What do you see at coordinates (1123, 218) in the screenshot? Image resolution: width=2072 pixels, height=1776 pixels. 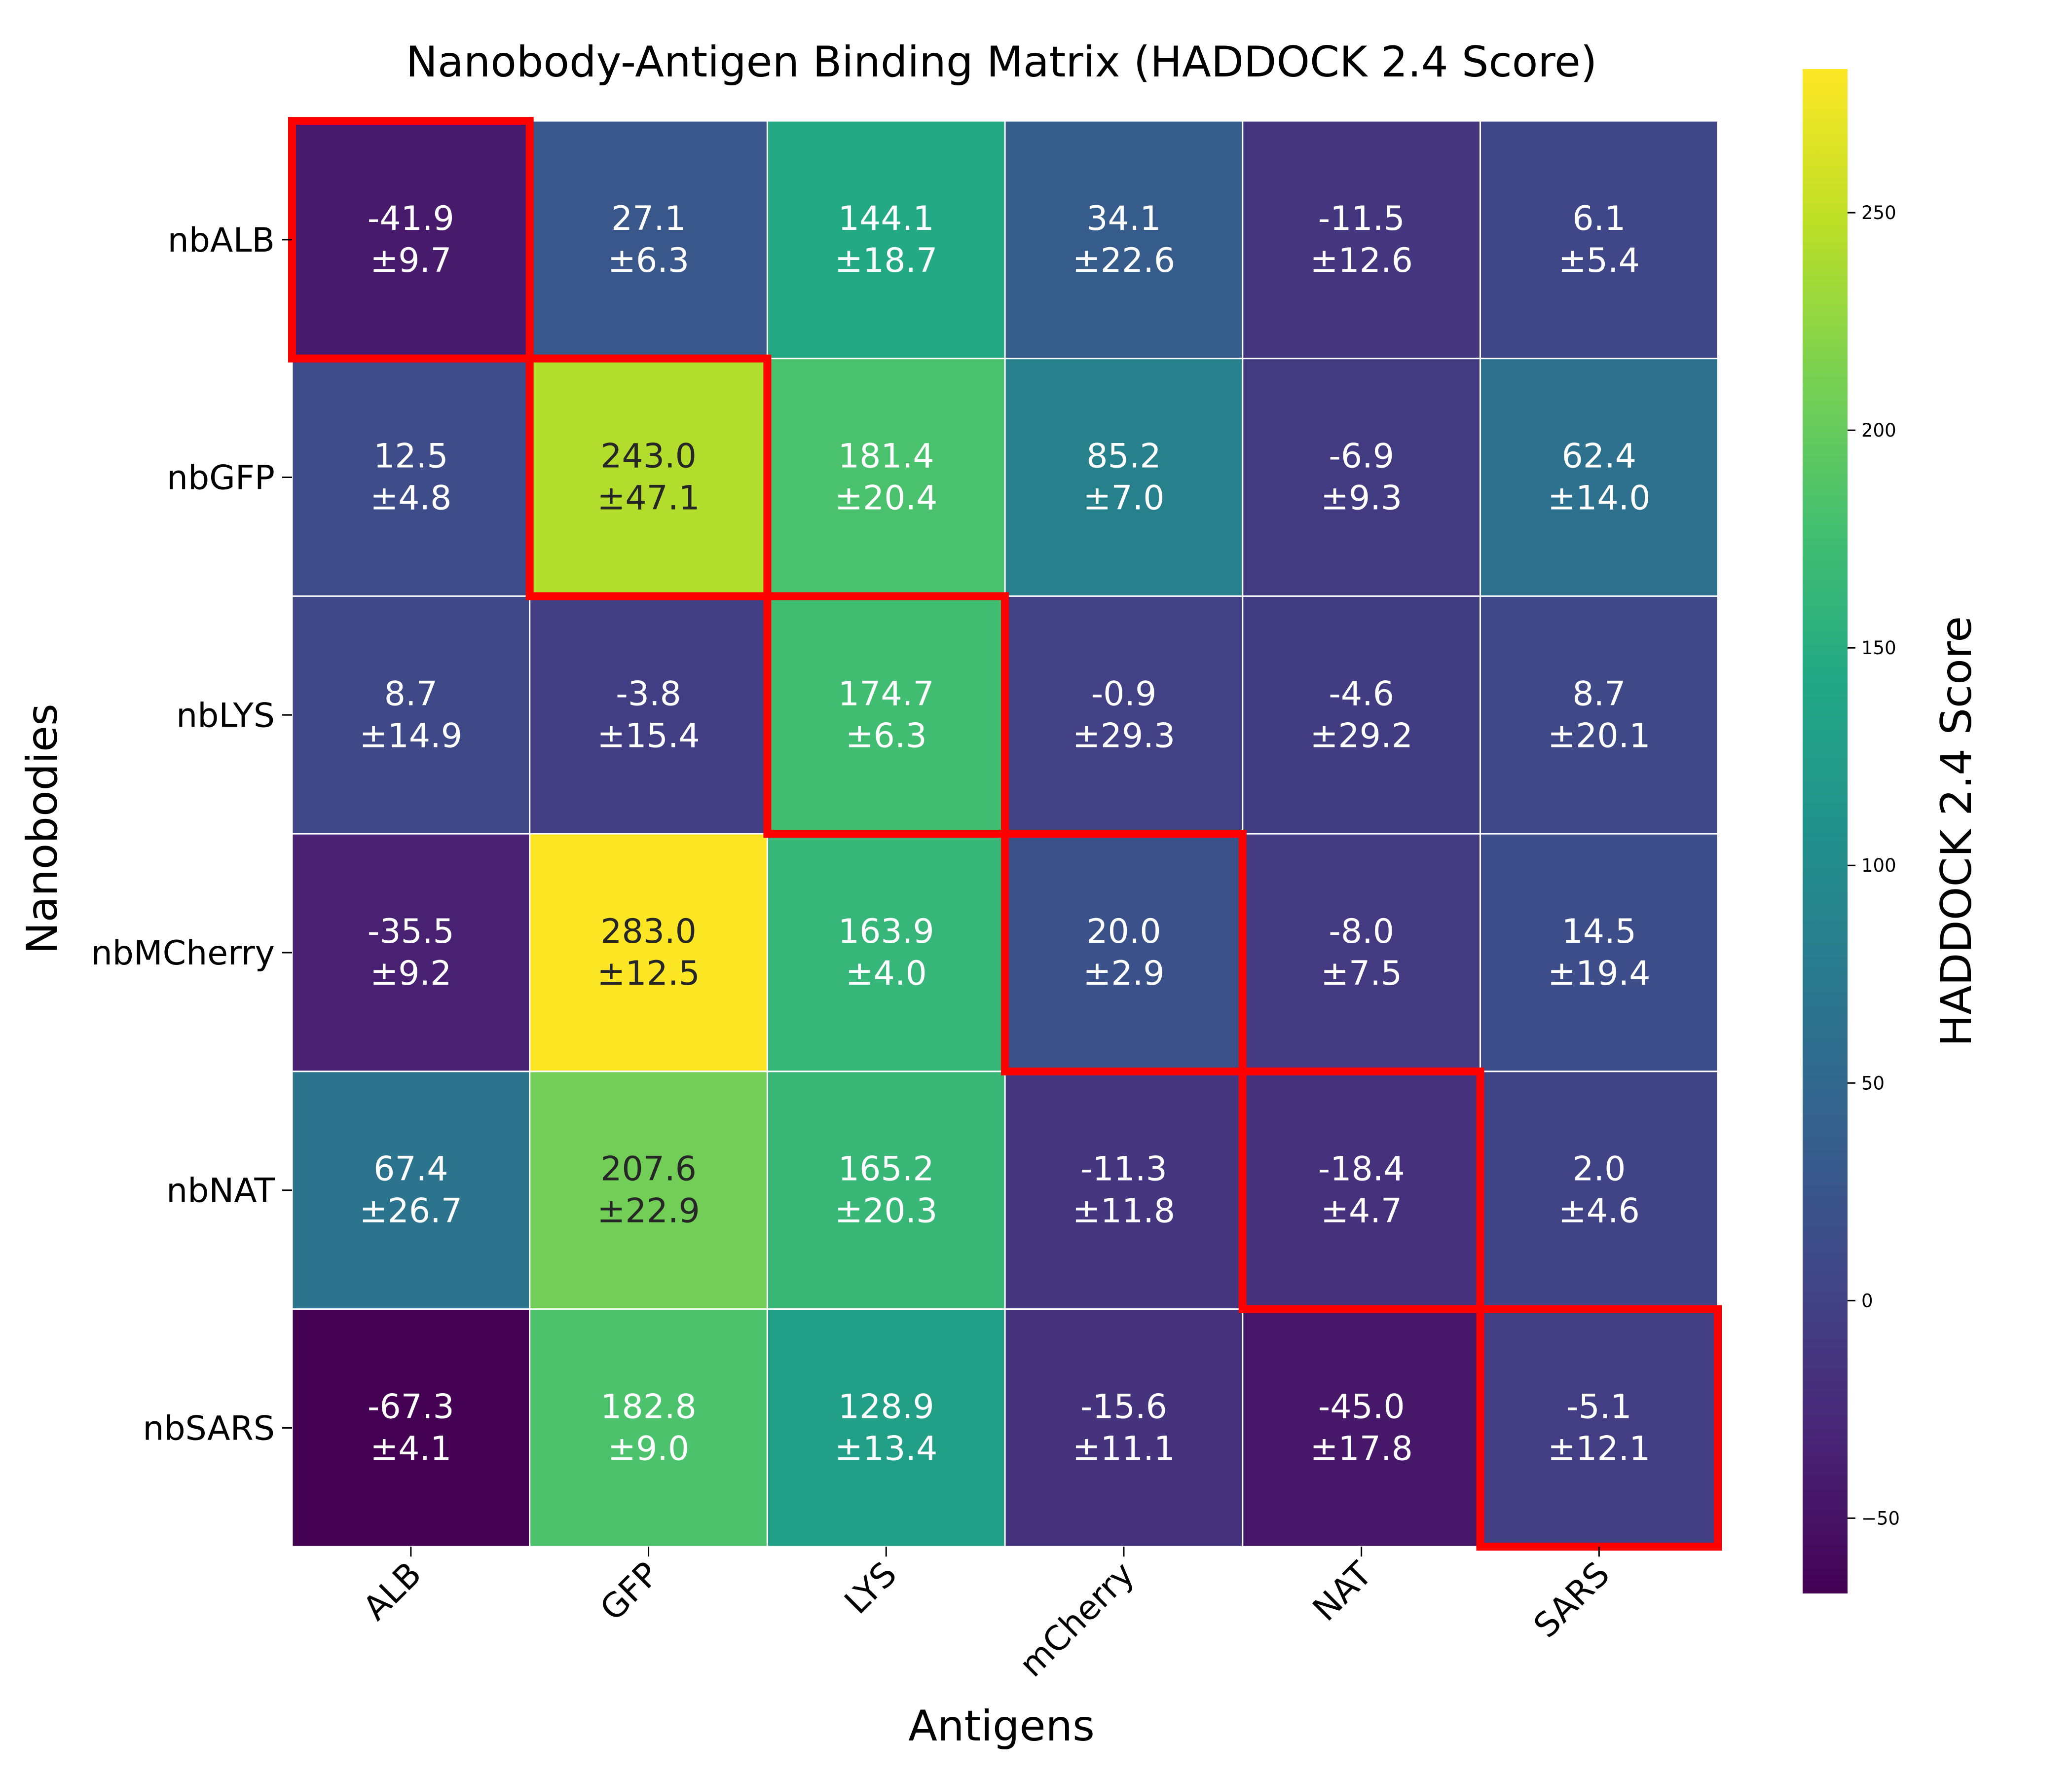 I see `cell-value-label: 34.1` at bounding box center [1123, 218].